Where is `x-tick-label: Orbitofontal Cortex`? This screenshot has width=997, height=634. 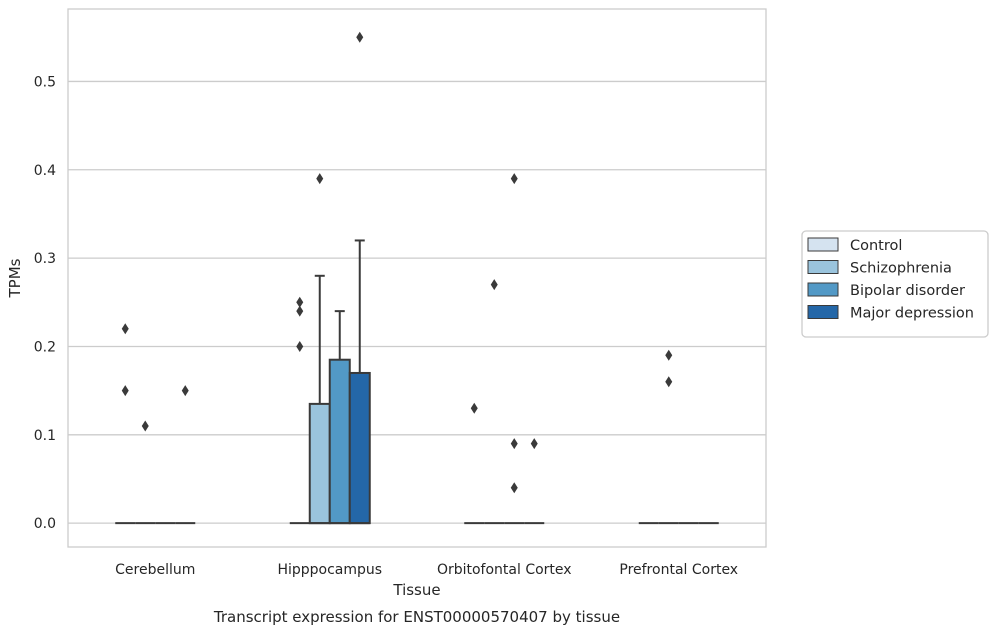 x-tick-label: Orbitofontal Cortex is located at coordinates (504, 570).